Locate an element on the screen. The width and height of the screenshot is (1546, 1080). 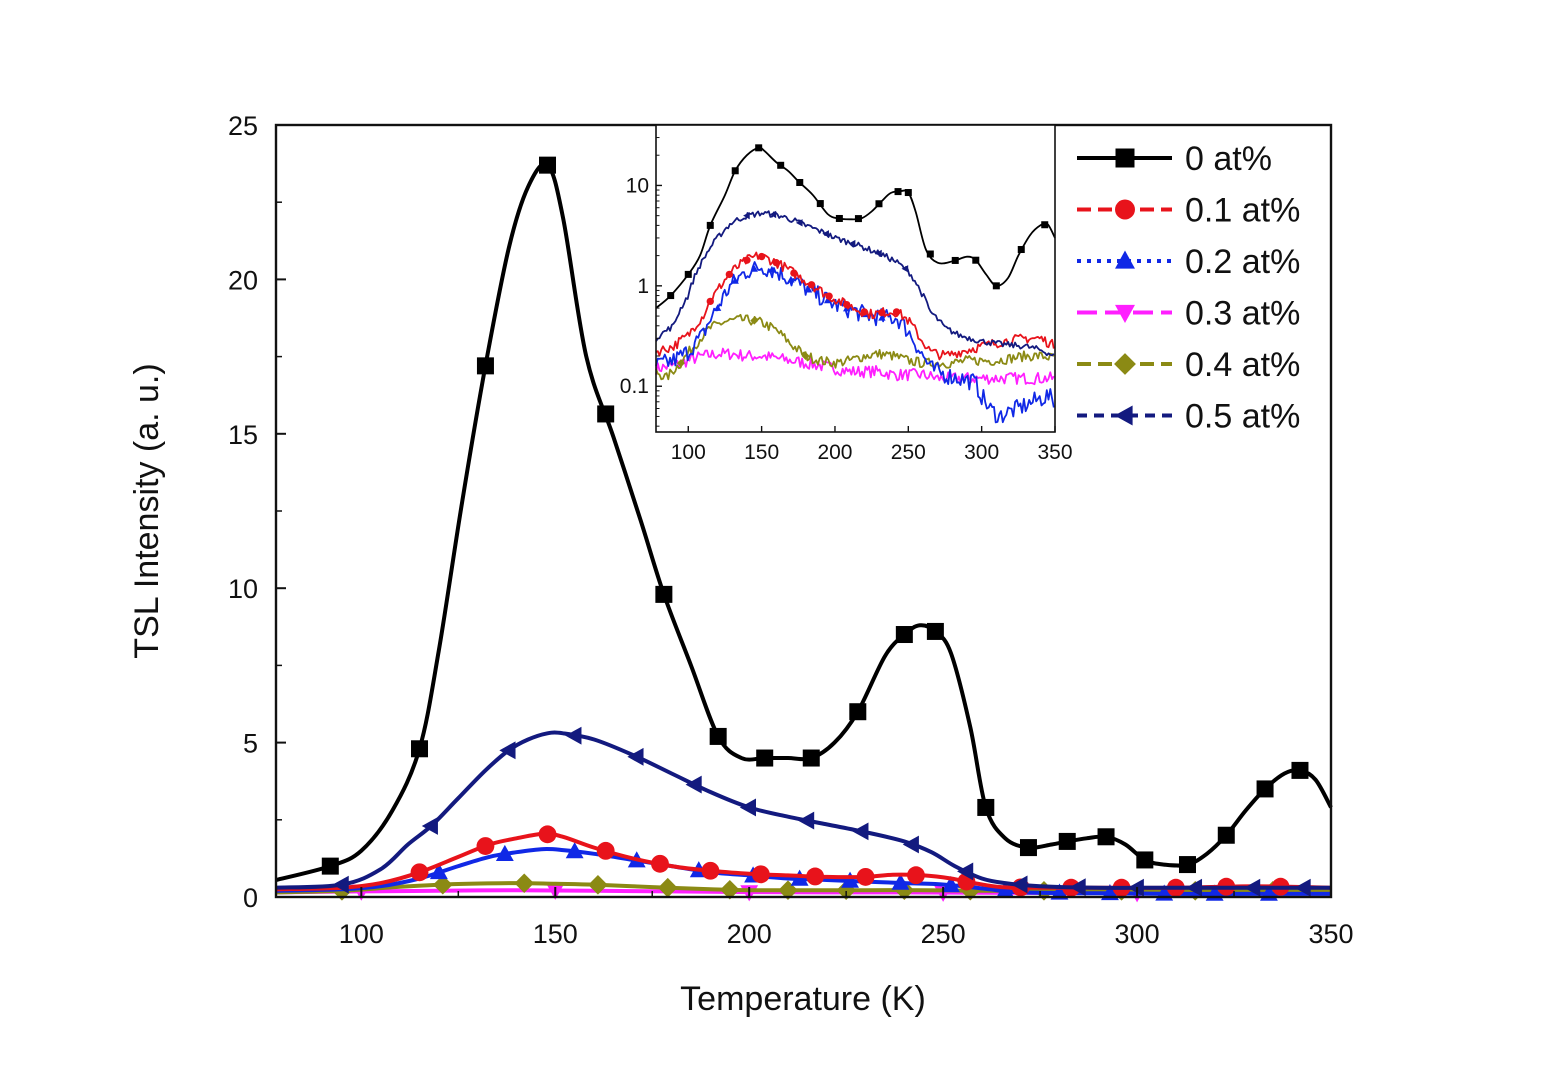
legend-label: 0.3 at% is located at coordinates (1242, 314).